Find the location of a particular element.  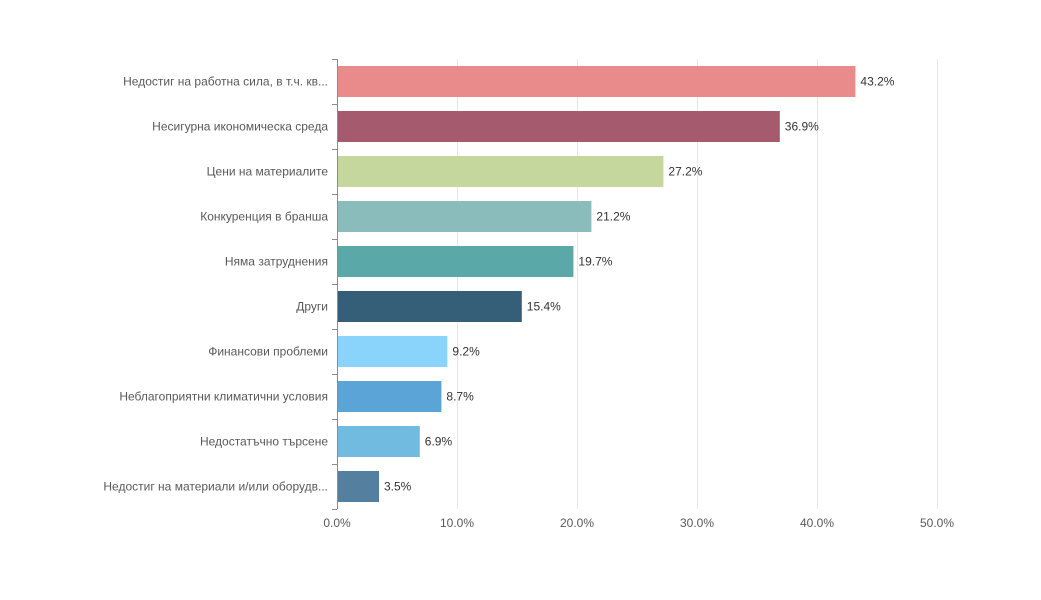

data-label: 43.2% is located at coordinates (877, 82).